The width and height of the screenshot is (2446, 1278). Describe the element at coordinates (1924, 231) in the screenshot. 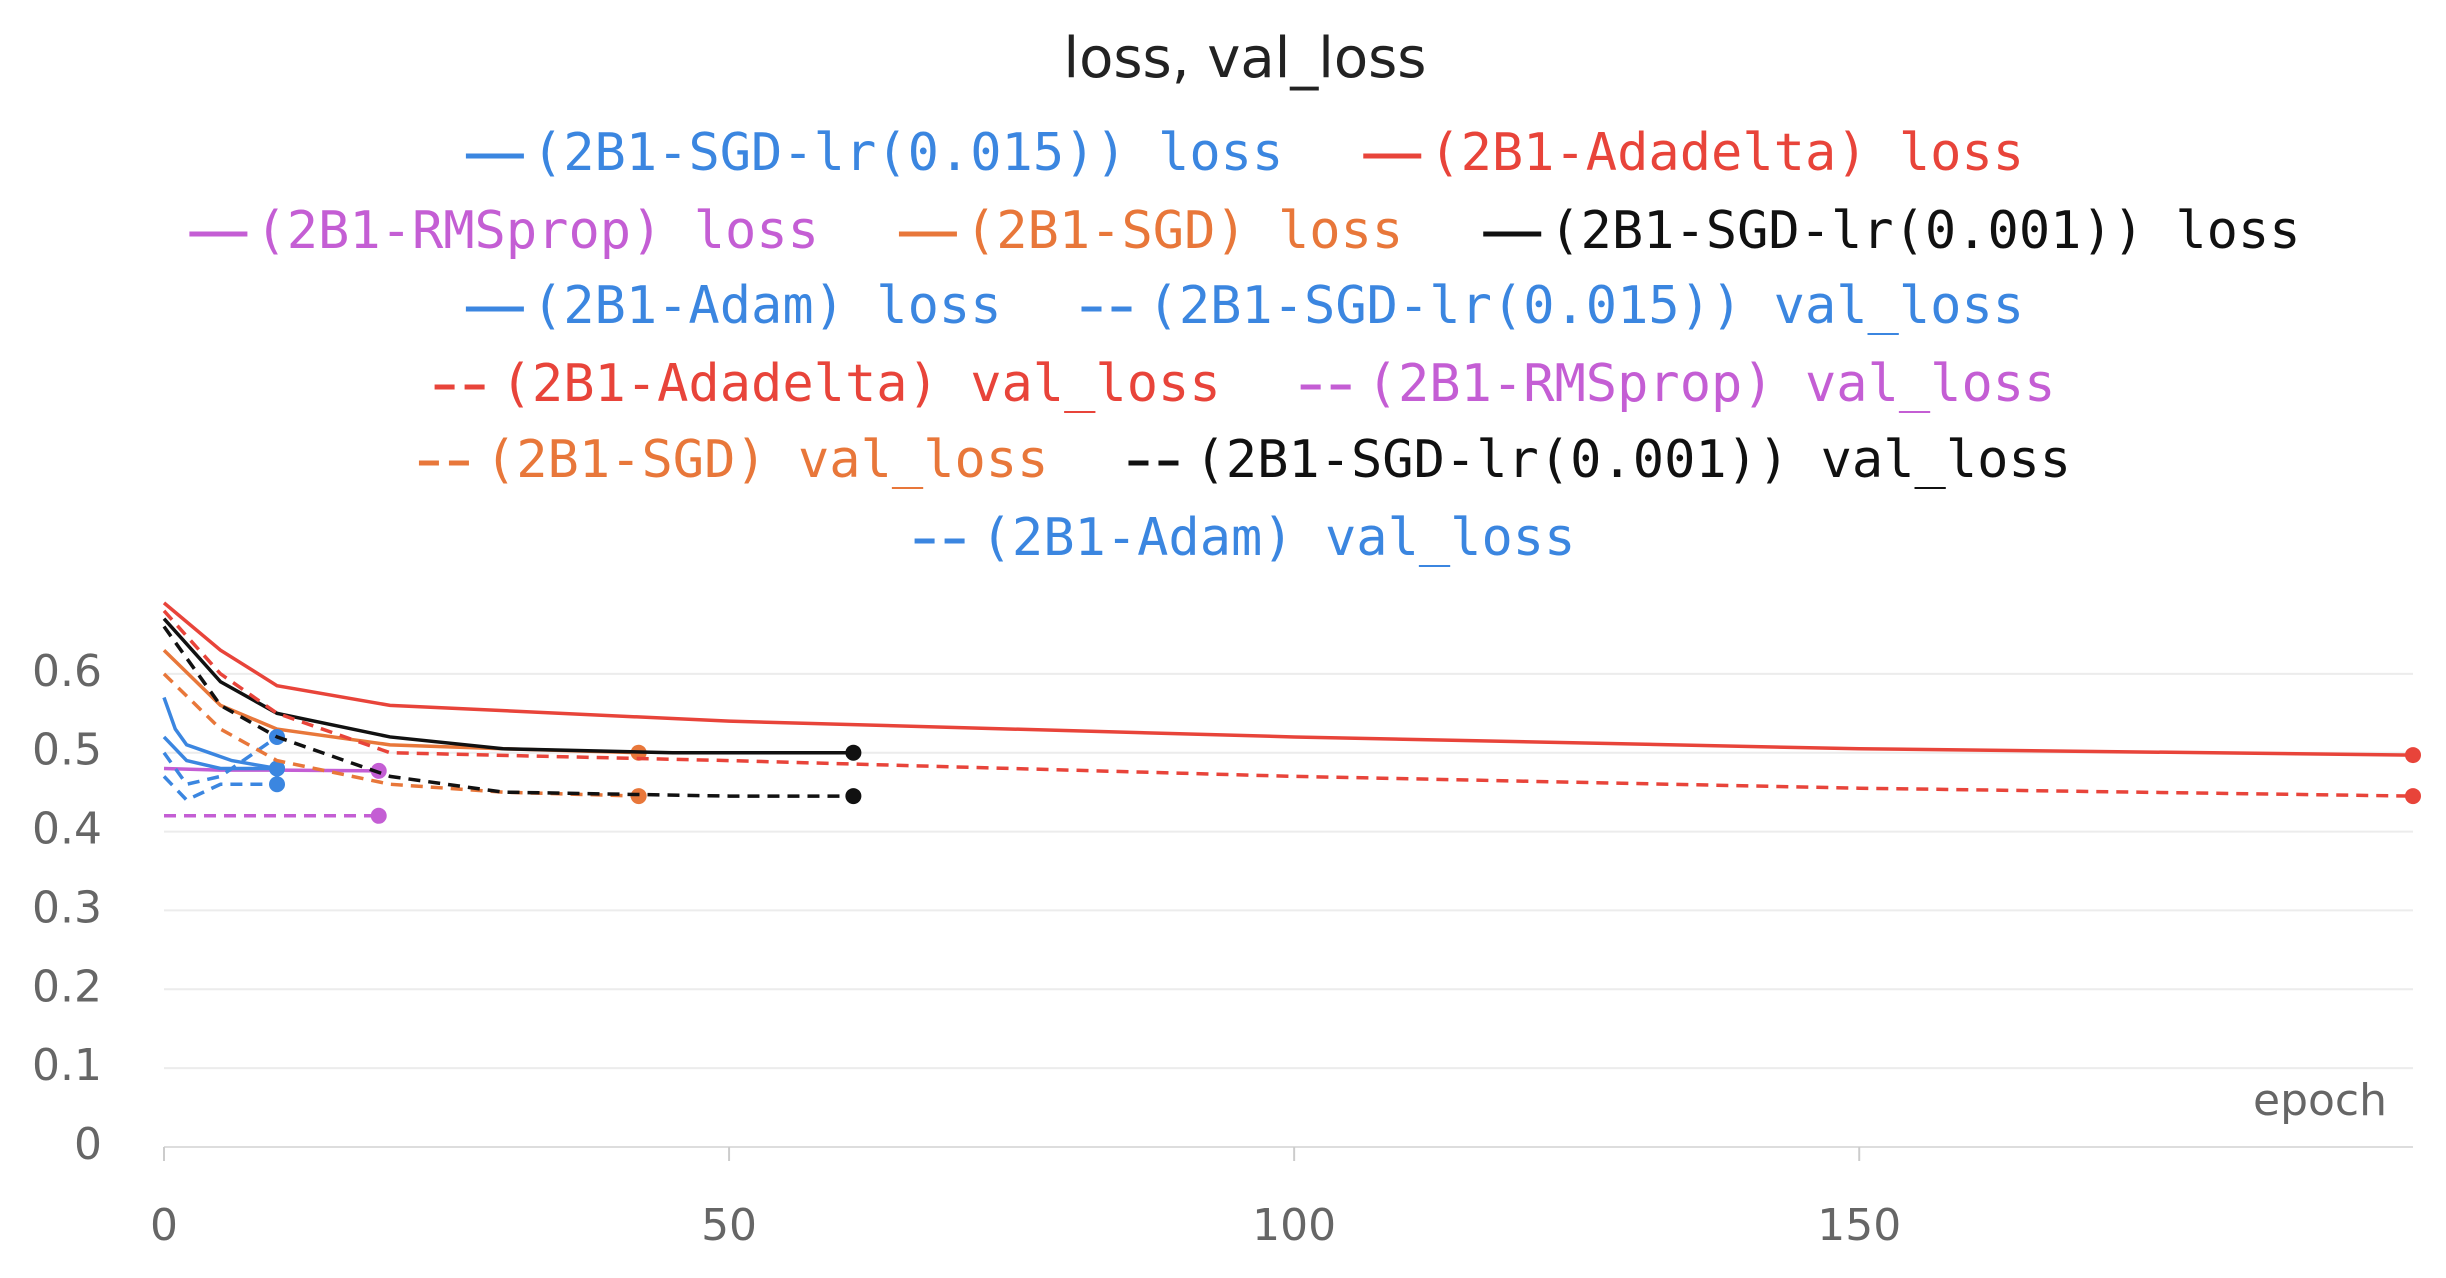

I see `legend-label: (2B1-SGD-lr(0.001)) loss` at that location.